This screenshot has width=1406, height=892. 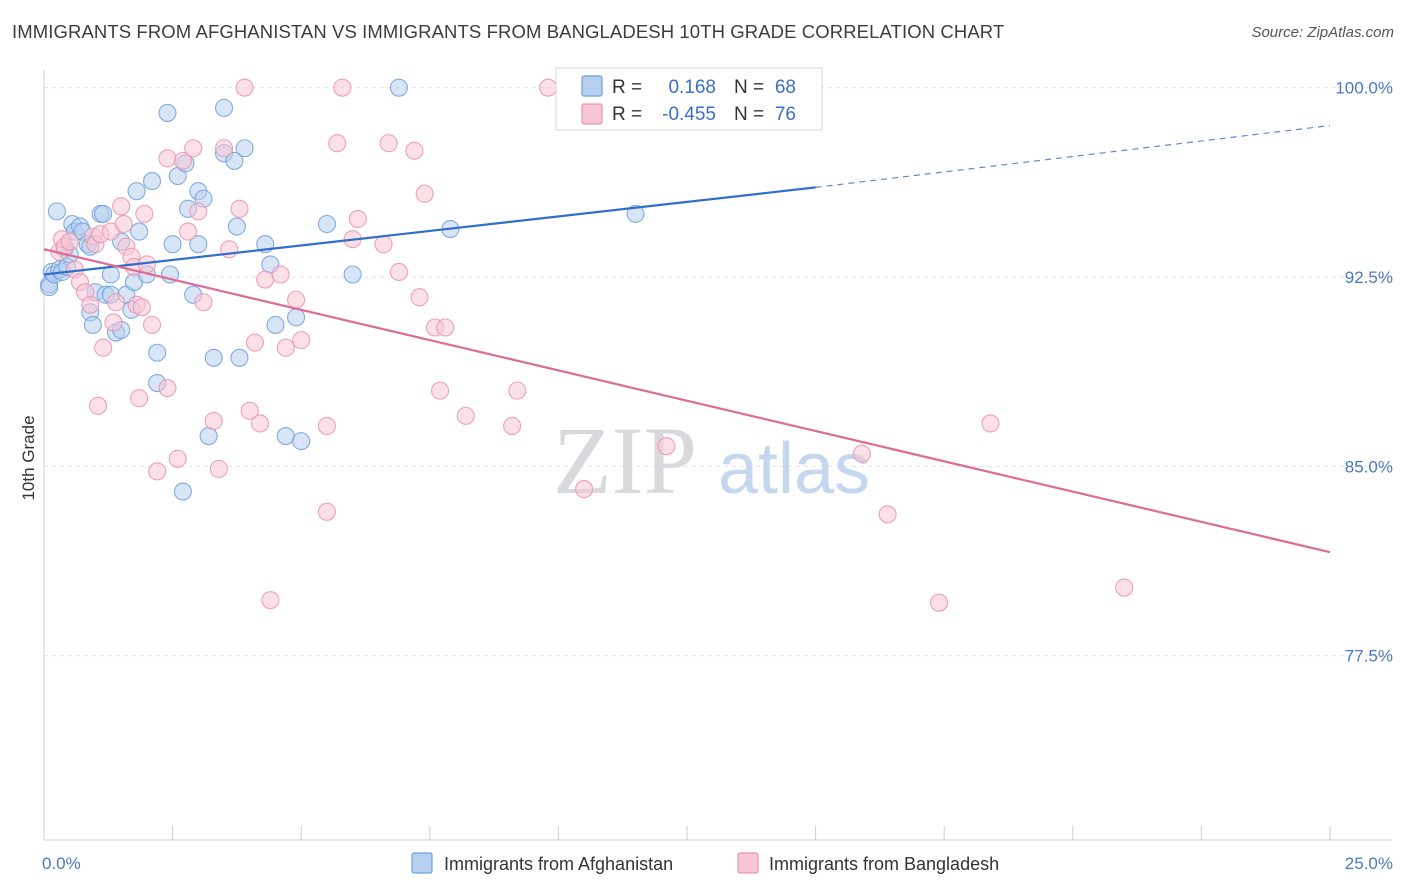 What do you see at coordinates (785, 114) in the screenshot?
I see `legend-n-value-bangladesh: 76` at bounding box center [785, 114].